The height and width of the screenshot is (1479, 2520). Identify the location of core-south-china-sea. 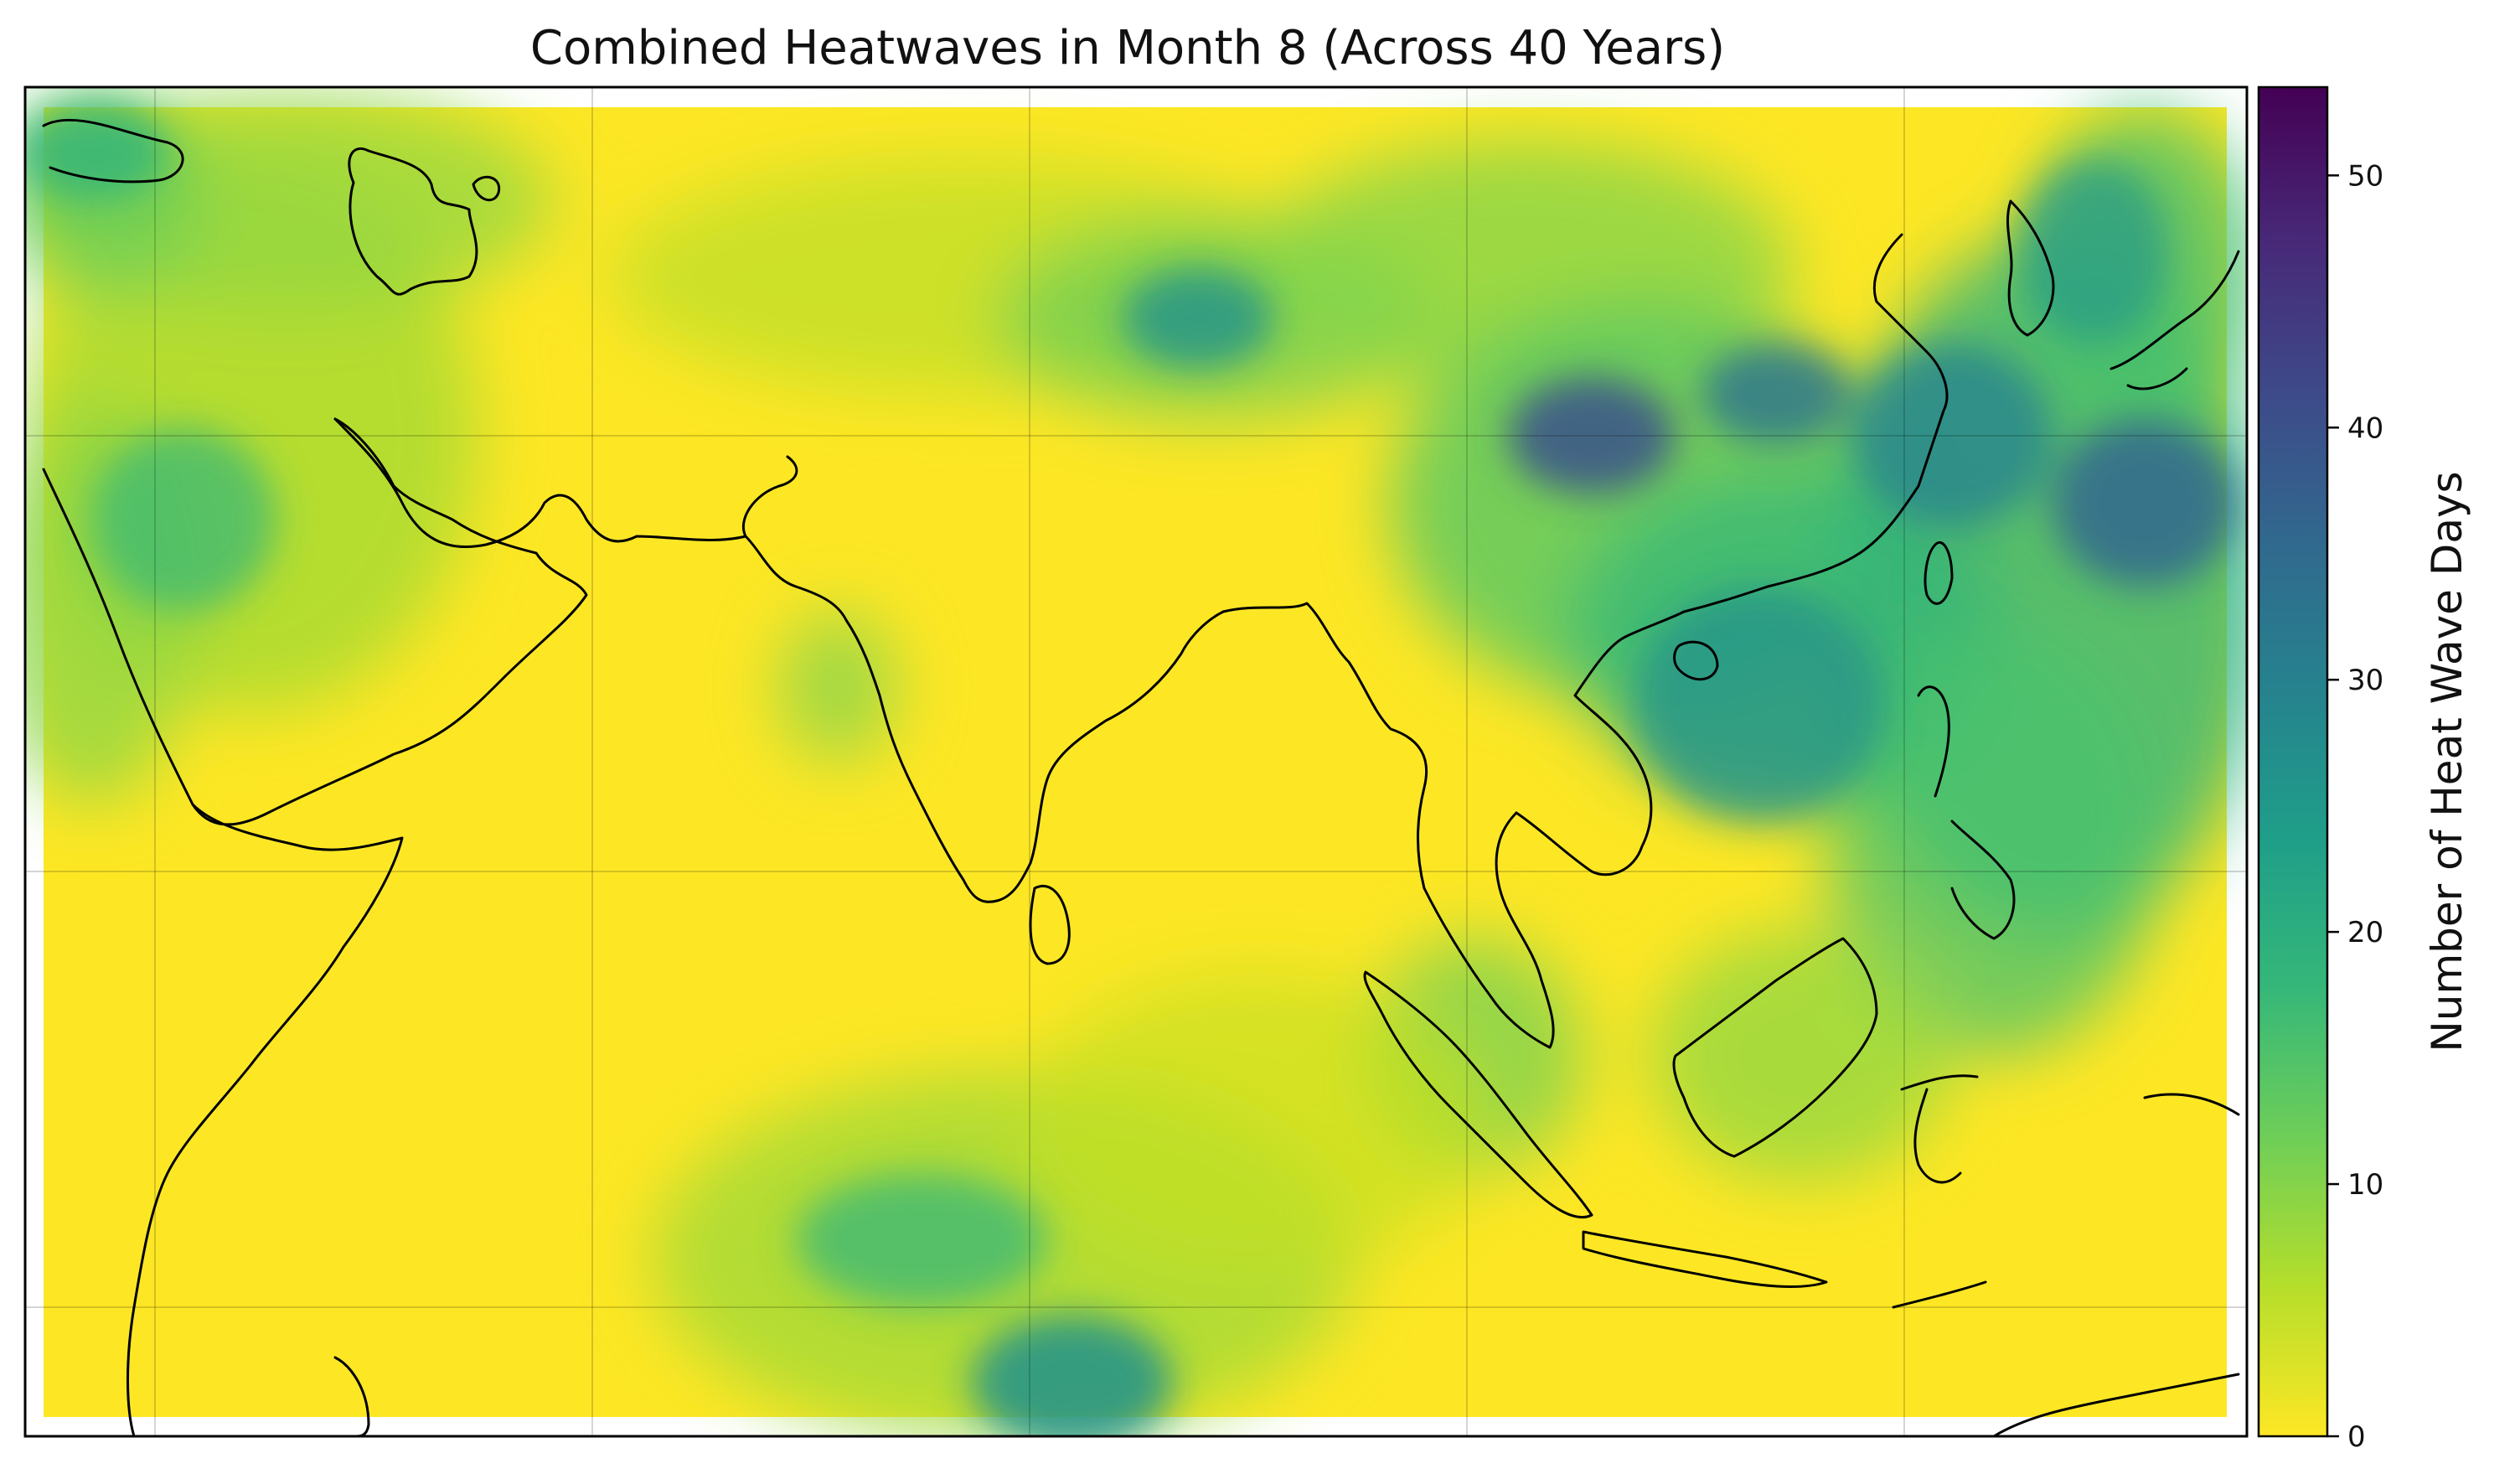
(1759, 704).